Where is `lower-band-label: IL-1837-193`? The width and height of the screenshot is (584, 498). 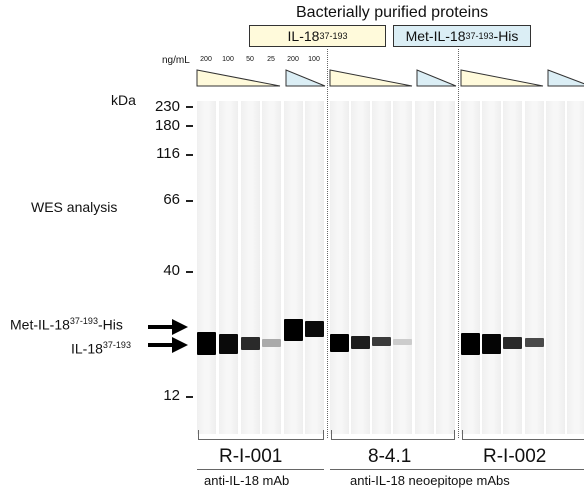 lower-band-label: IL-1837-193 is located at coordinates (101, 348).